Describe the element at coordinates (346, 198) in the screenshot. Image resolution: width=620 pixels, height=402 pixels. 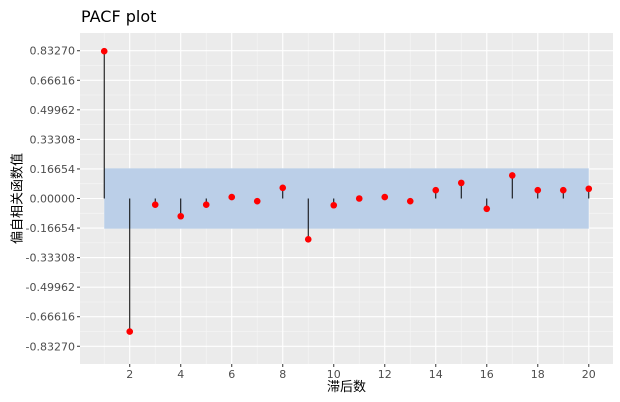
I see `confidence-band` at that location.